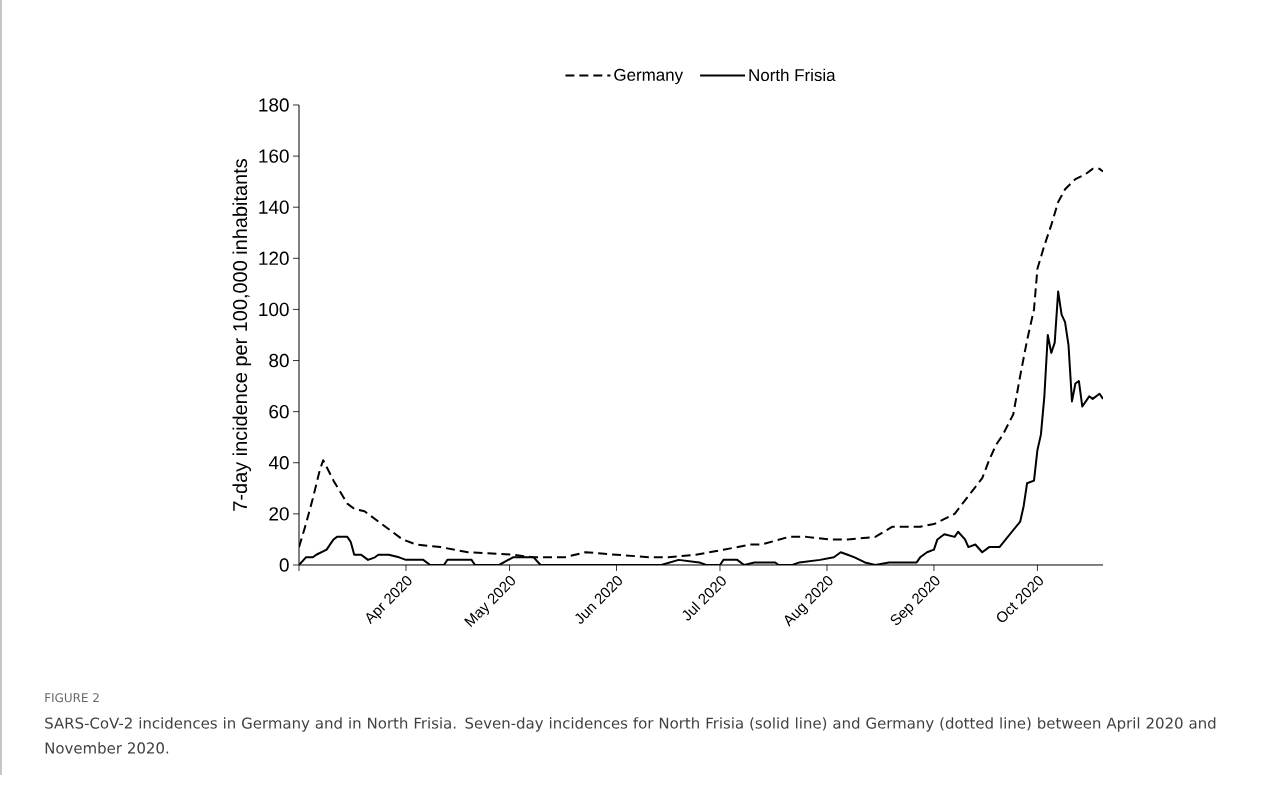 The height and width of the screenshot is (785, 1284). What do you see at coordinates (279, 360) in the screenshot?
I see `y-tick-label: 80` at bounding box center [279, 360].